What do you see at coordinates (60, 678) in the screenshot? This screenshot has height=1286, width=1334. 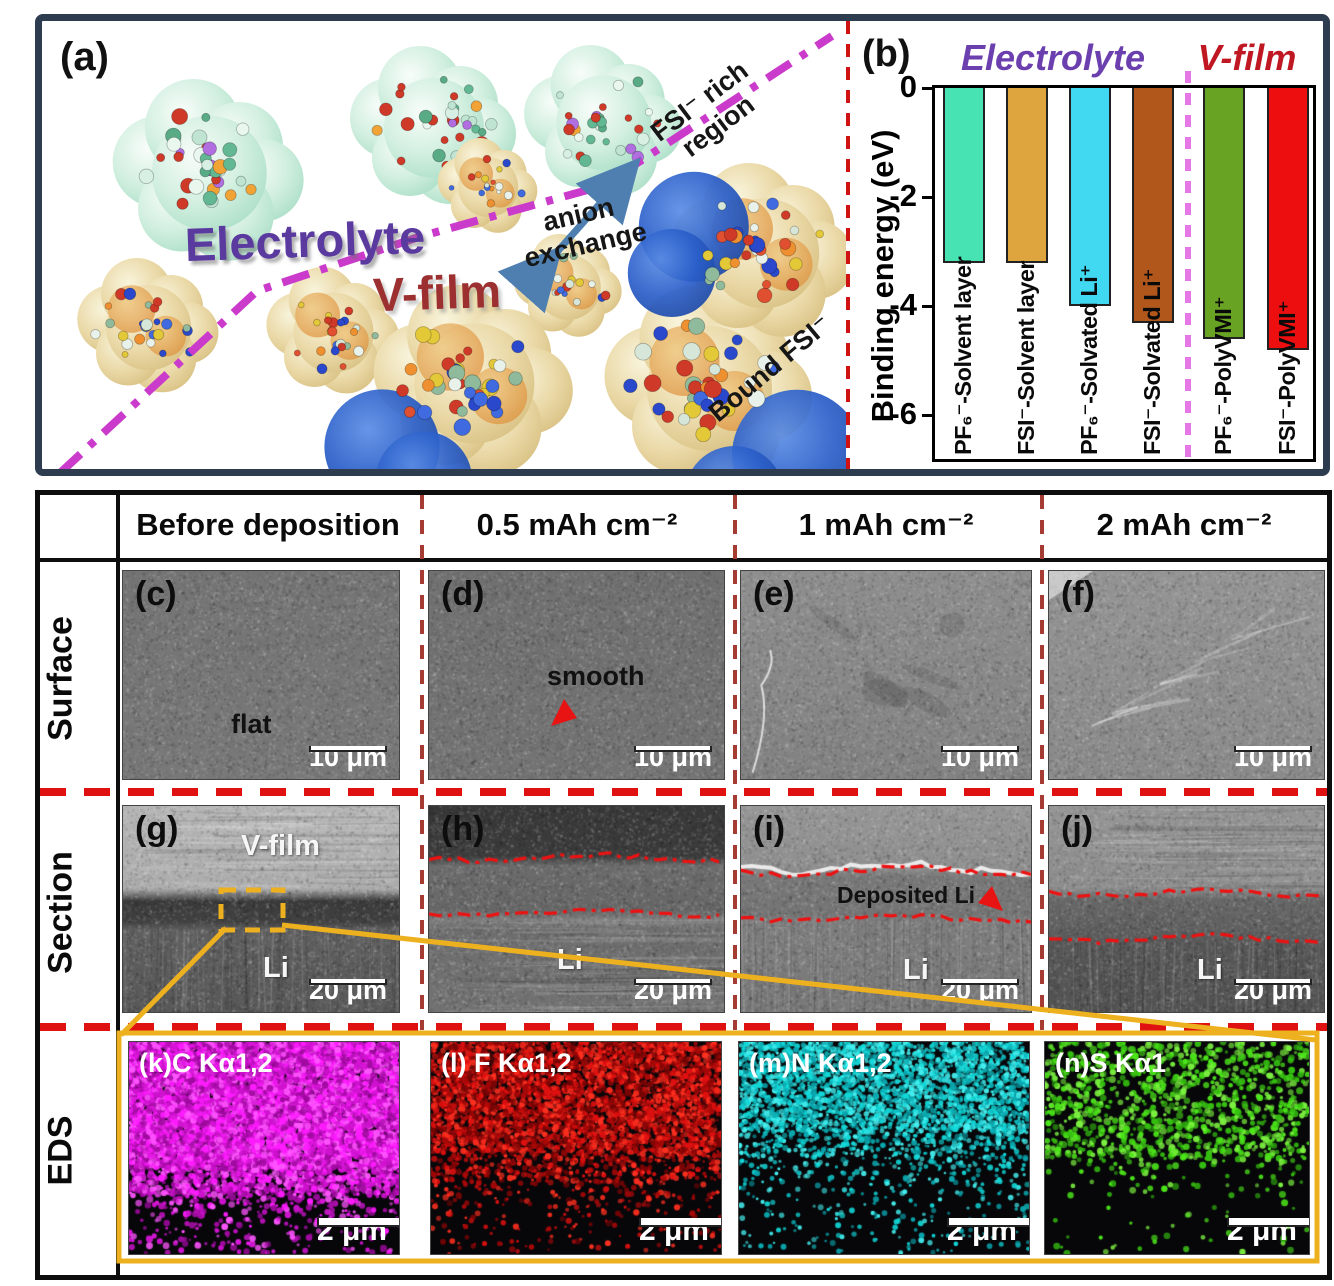 I see `row-header-surface: Surface` at bounding box center [60, 678].